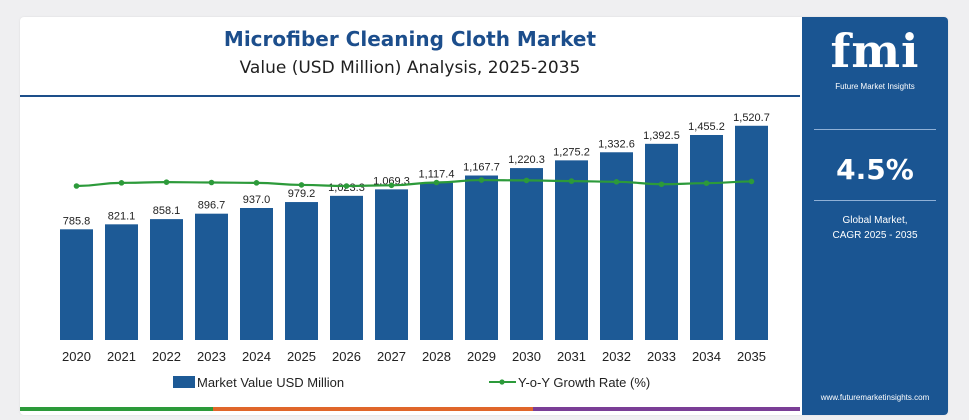 The image size is (969, 420). Describe the element at coordinates (211, 356) in the screenshot. I see `x-tick-2023: 2023` at that location.